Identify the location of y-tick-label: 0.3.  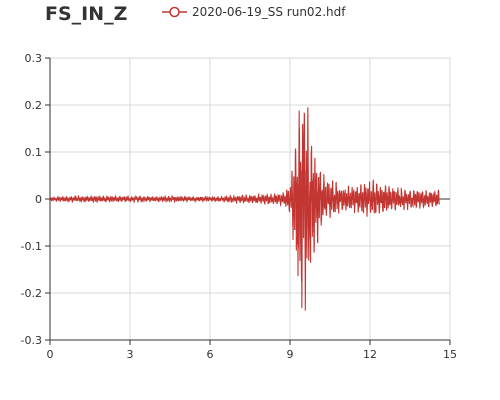
(34, 58).